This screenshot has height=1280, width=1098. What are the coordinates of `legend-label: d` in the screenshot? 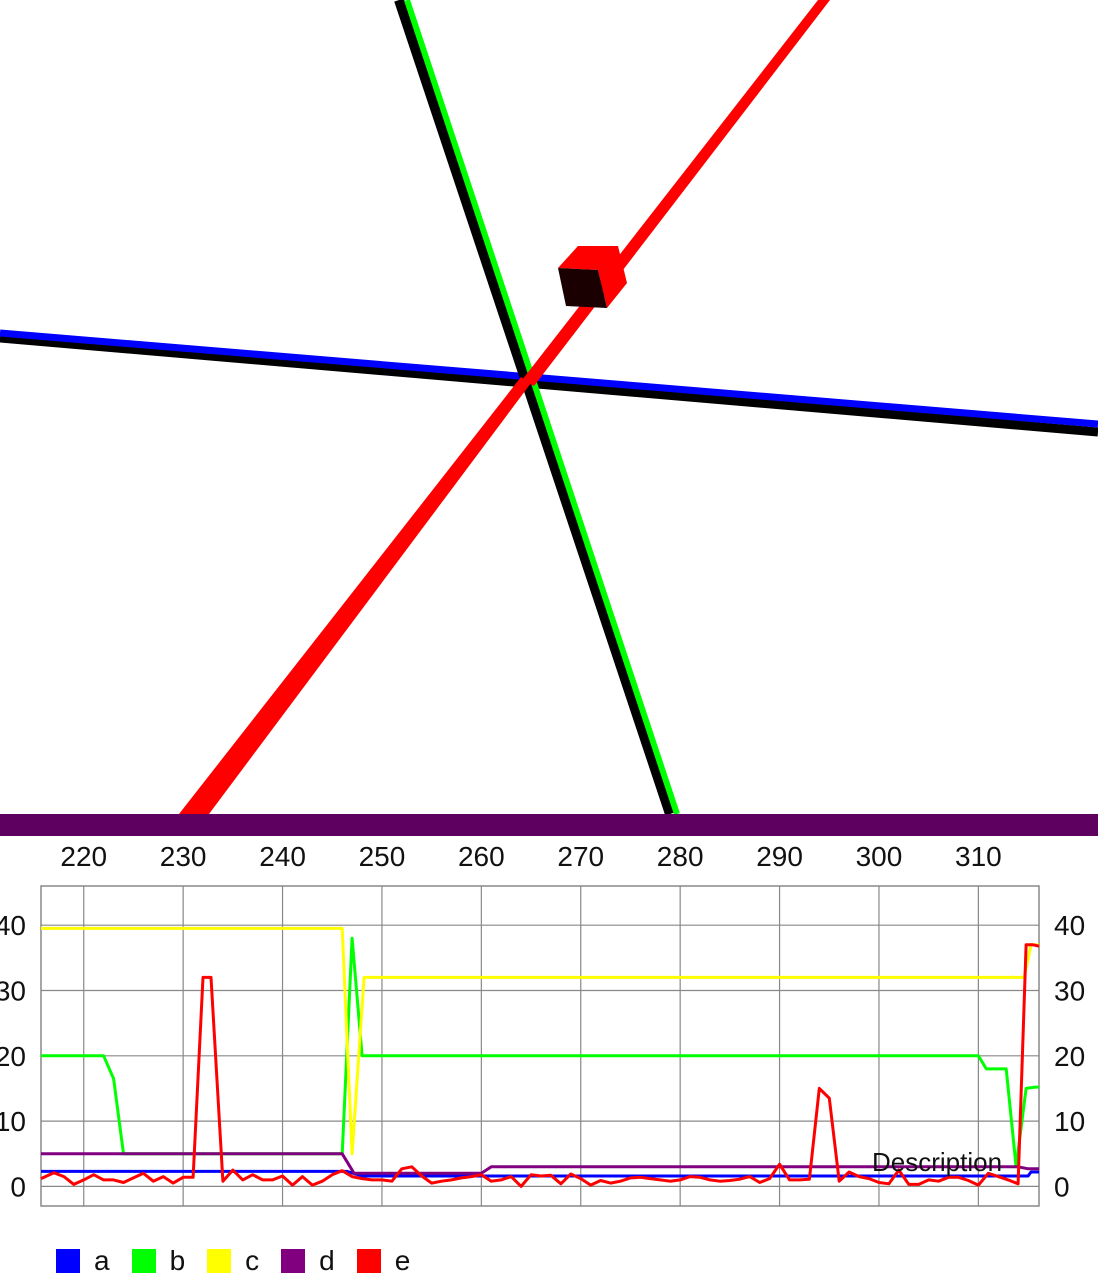 It's located at (327, 1260).